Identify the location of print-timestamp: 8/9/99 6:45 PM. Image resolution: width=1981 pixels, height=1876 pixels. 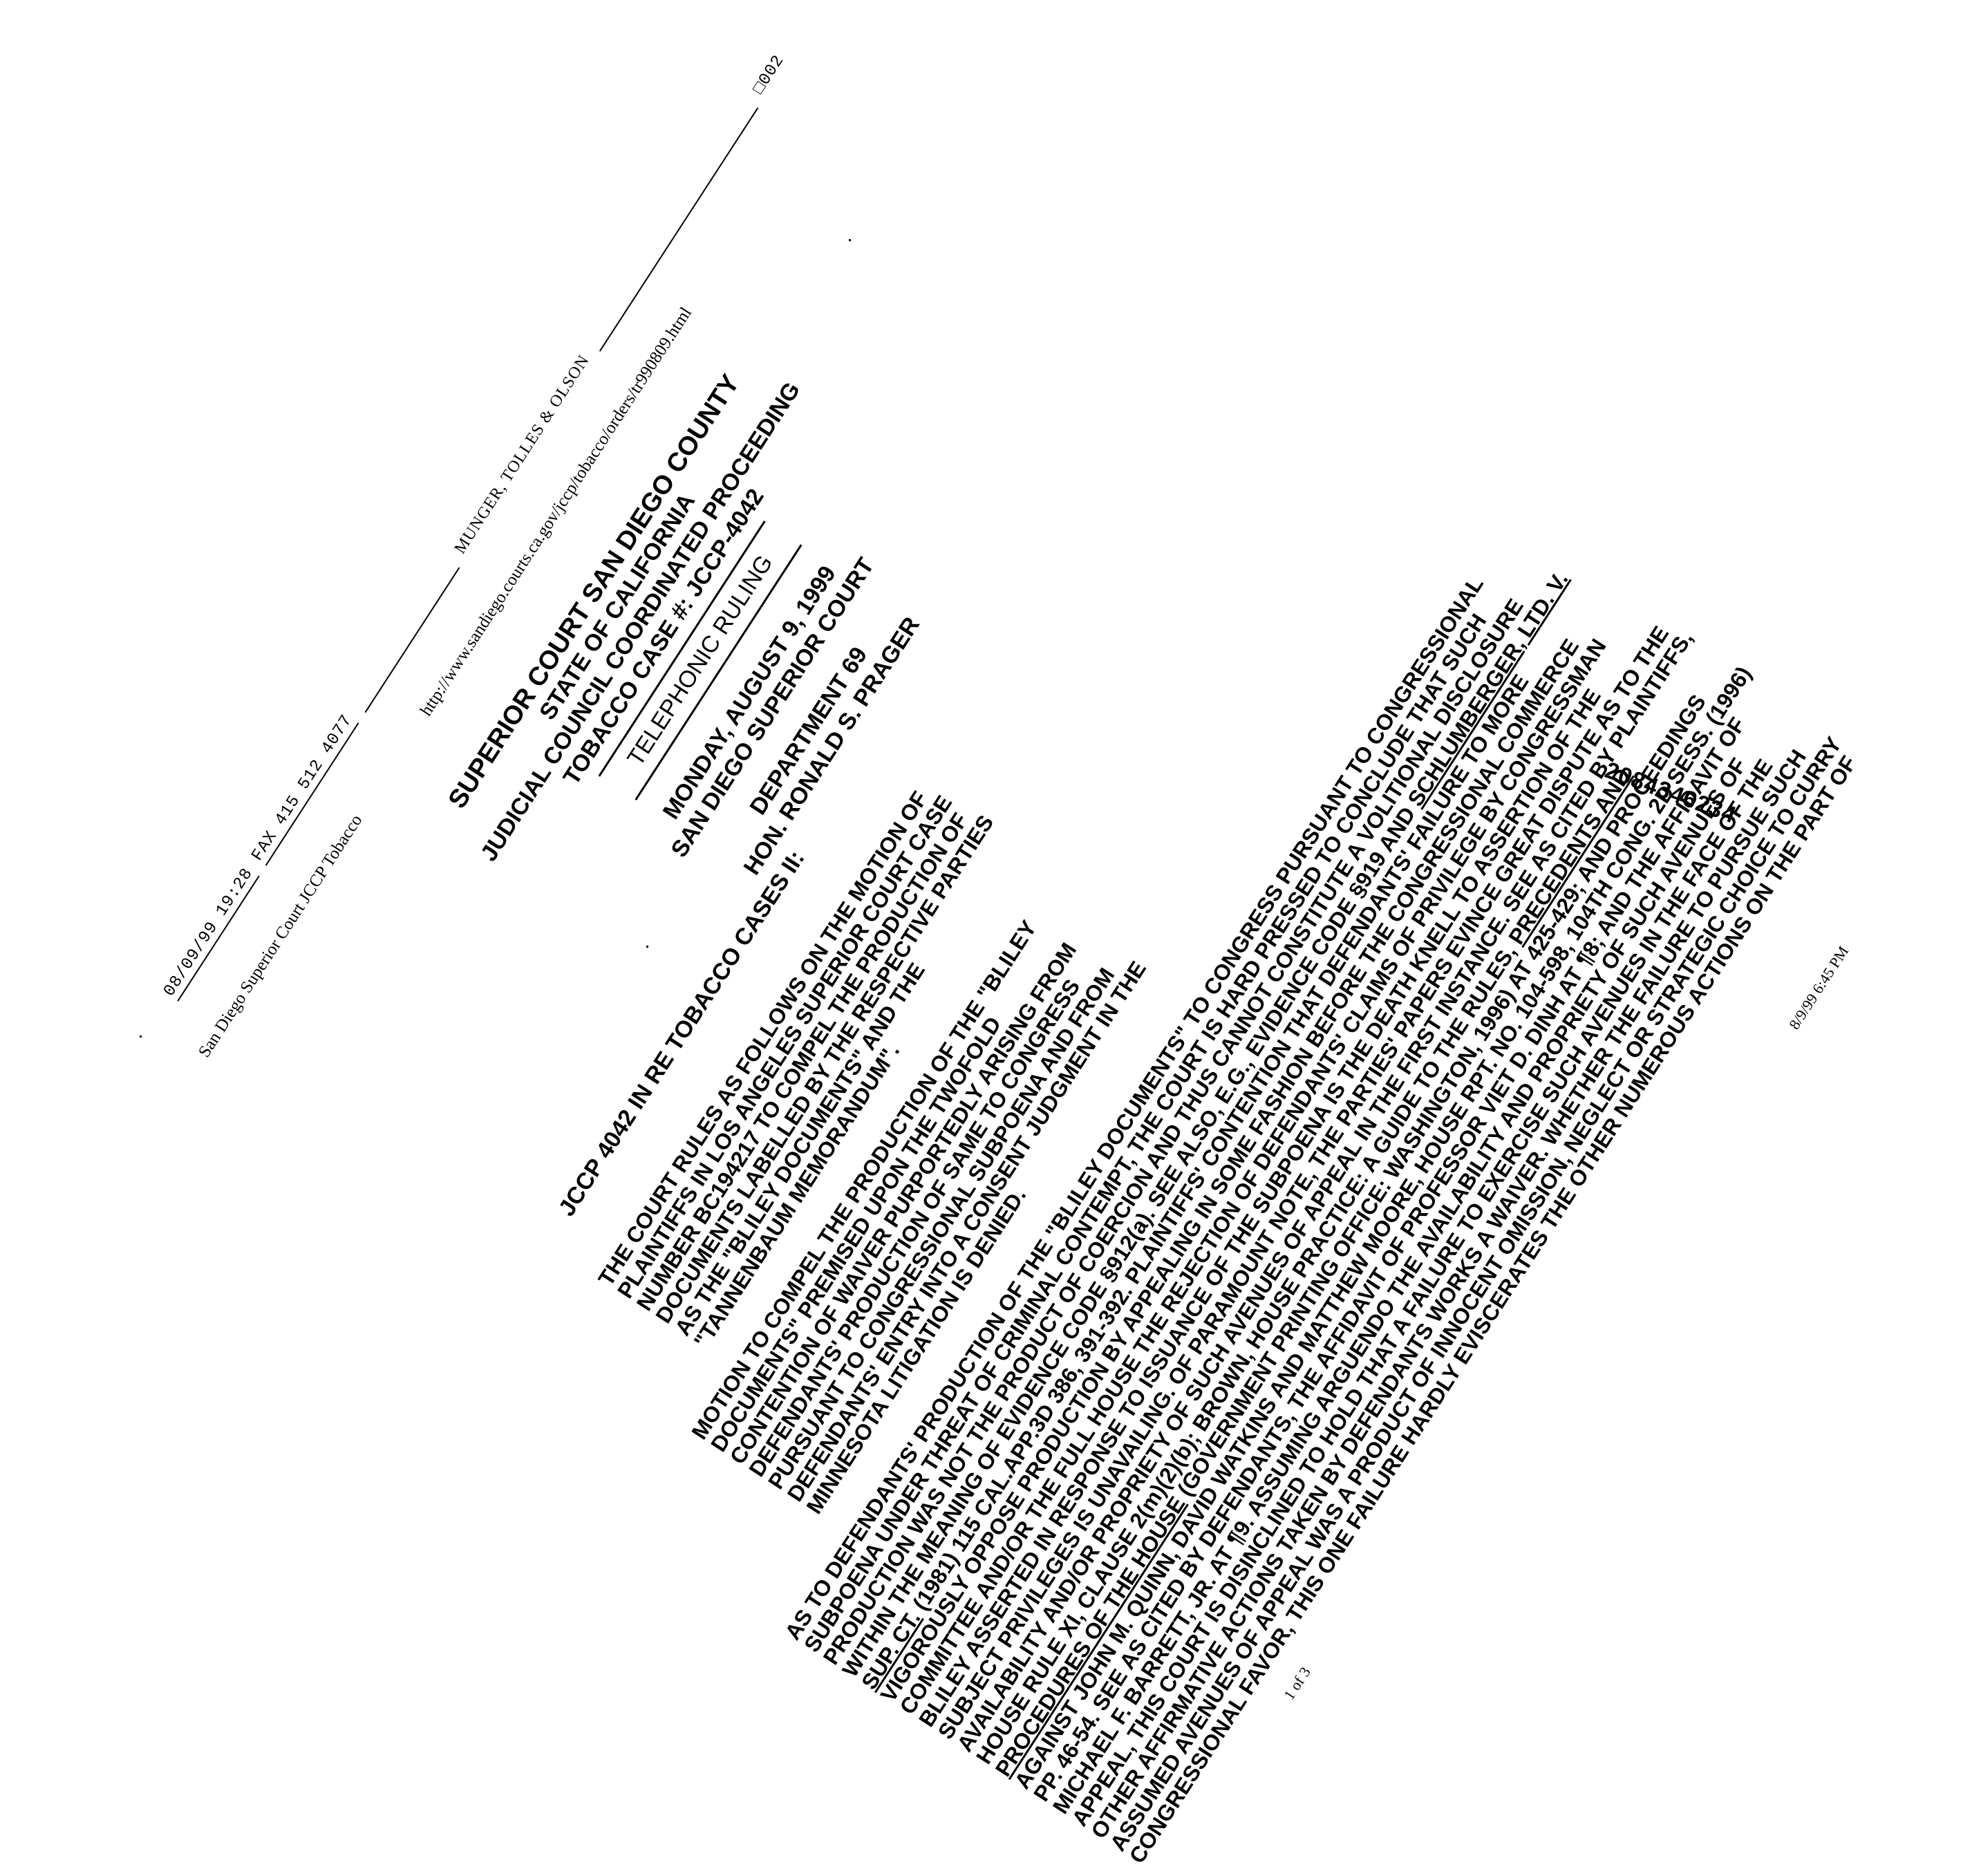
(1818, 988).